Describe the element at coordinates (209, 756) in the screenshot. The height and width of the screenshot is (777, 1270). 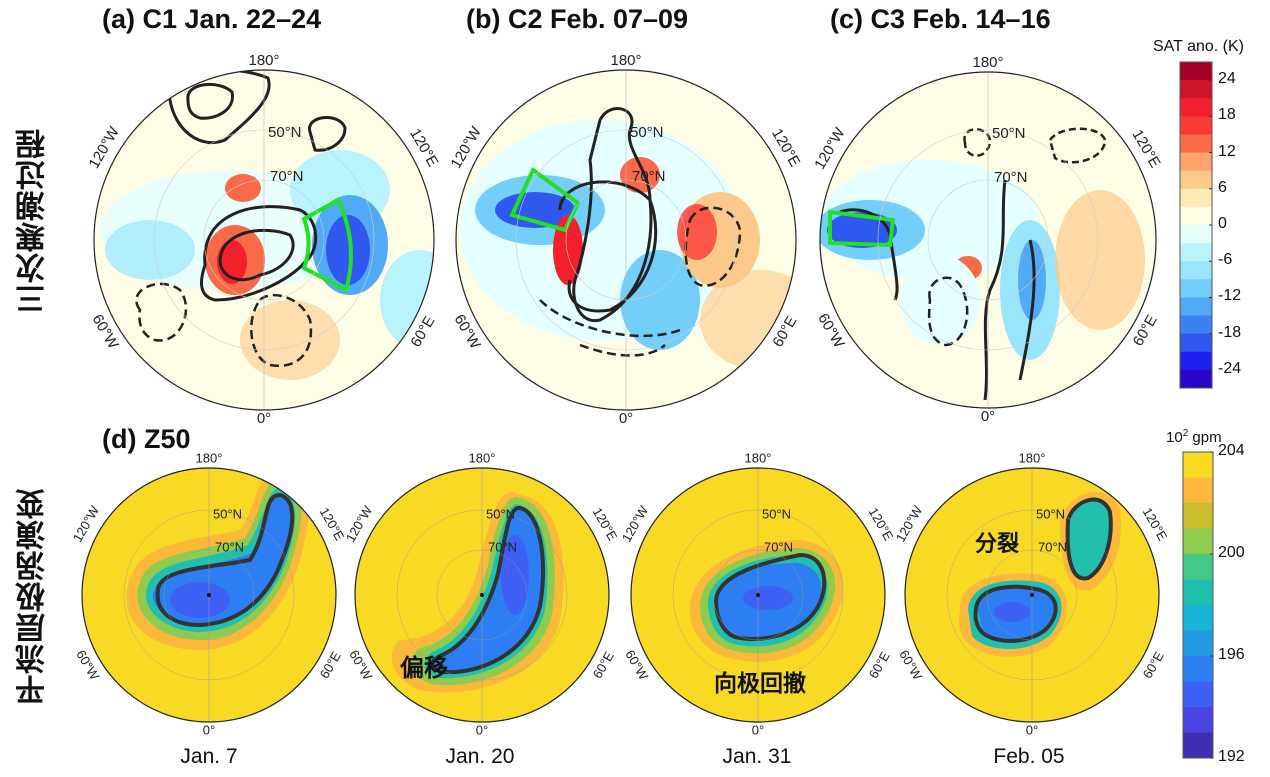
I see `z50-date-jan7: Jan. 7` at that location.